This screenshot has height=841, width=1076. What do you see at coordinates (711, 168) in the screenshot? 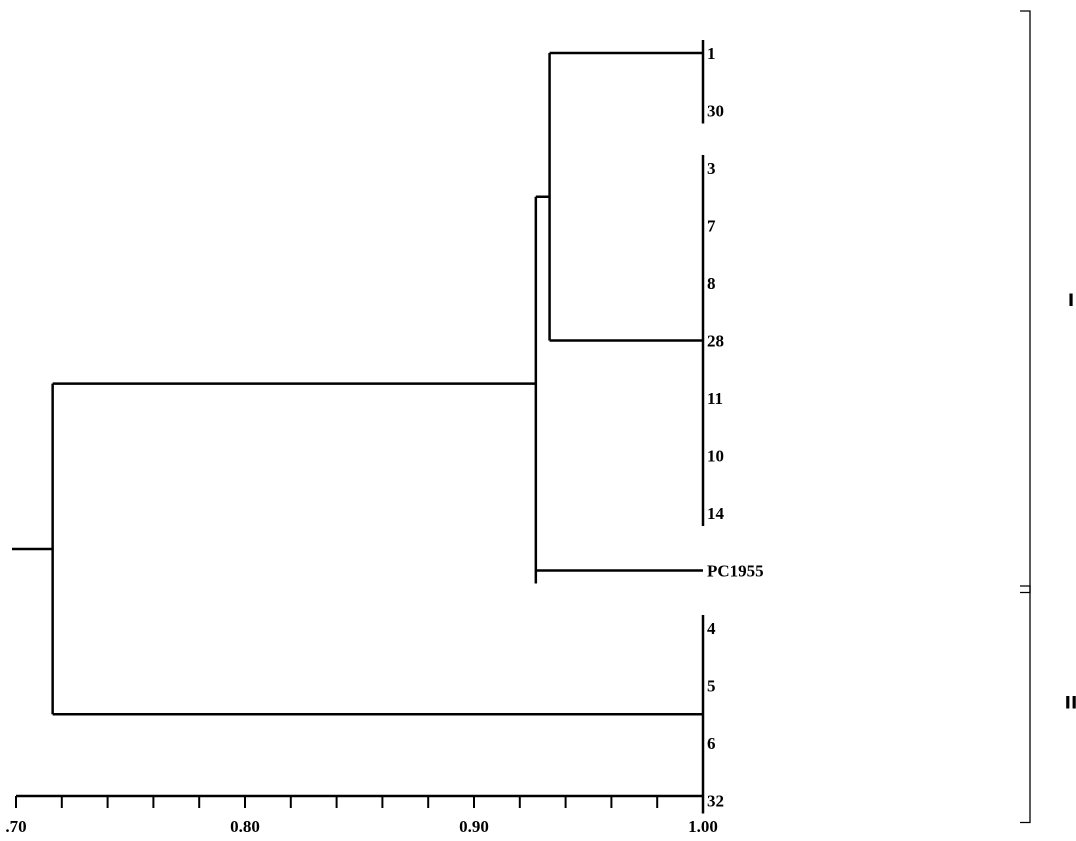
I see `leaf-label: 3` at bounding box center [711, 168].